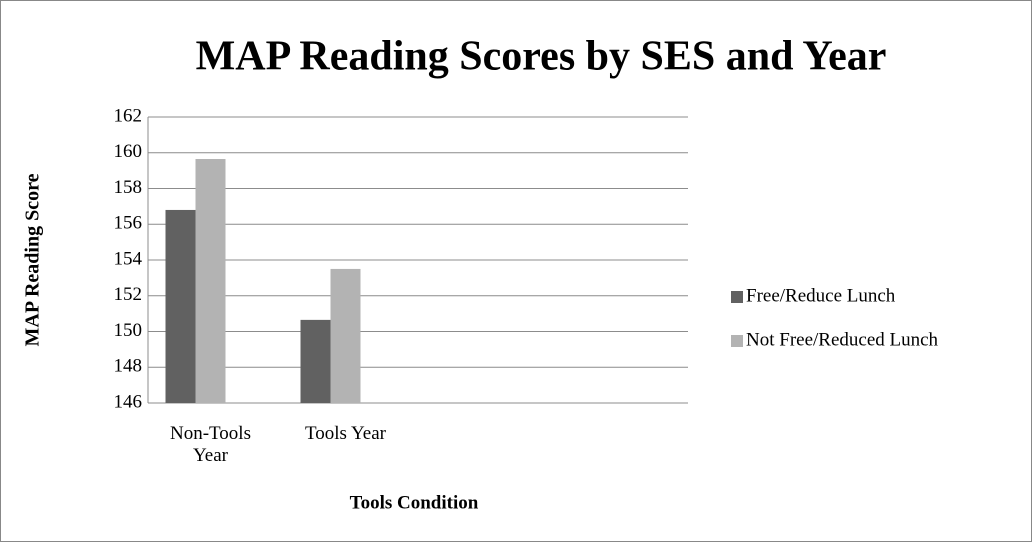 The image size is (1032, 542). I want to click on legend-label: Not Free/Reduced Lunch, so click(842, 339).